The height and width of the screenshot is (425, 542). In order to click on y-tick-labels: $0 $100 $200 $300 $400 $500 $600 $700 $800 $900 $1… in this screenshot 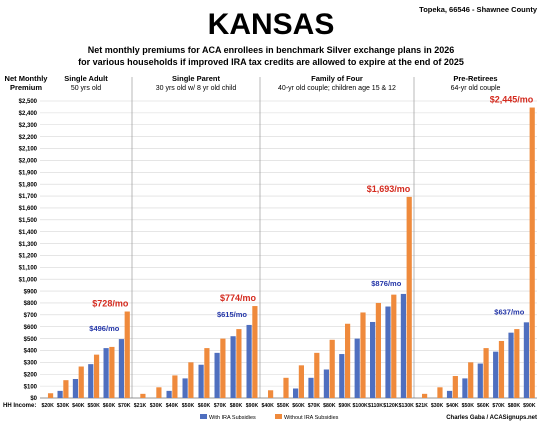, I will do `click(28, 250)`.